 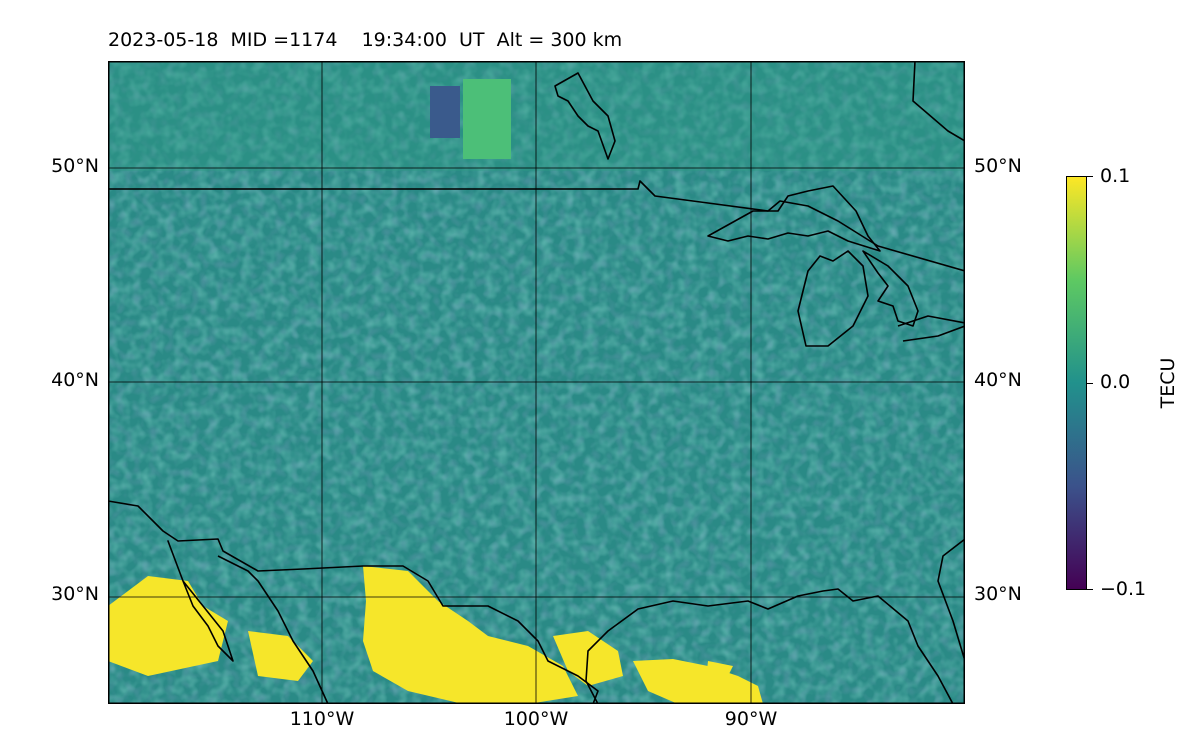 I want to click on lat-label-30n-right: 30°N, so click(x=998, y=594).